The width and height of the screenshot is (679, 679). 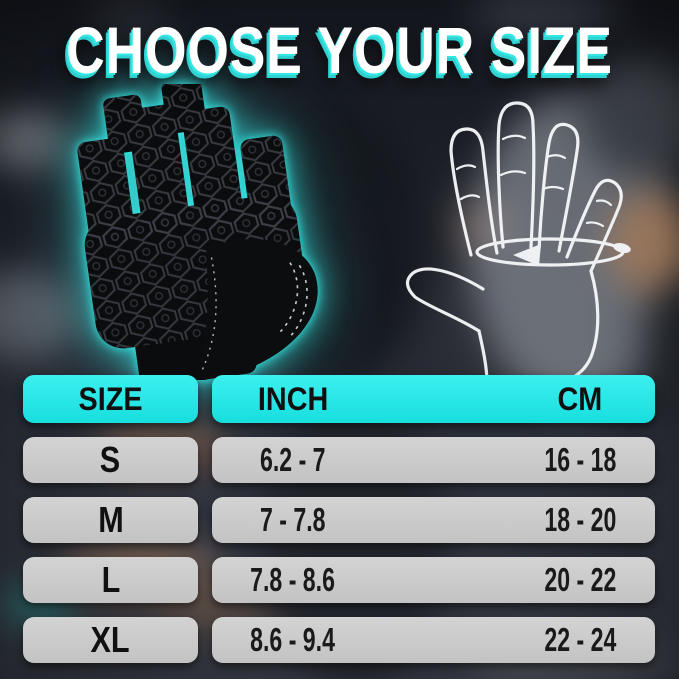 What do you see at coordinates (110, 399) in the screenshot?
I see `header-cell-size: SIZE` at bounding box center [110, 399].